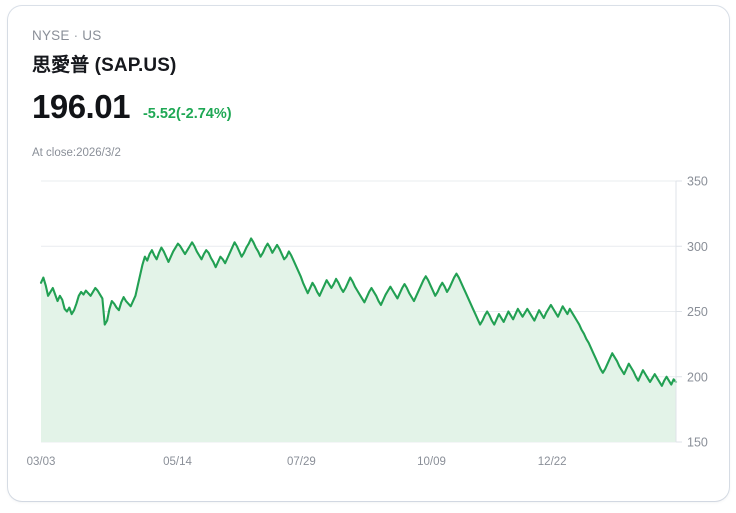 The image size is (736, 513). I want to click on svg-text: 12/22, so click(552, 462).